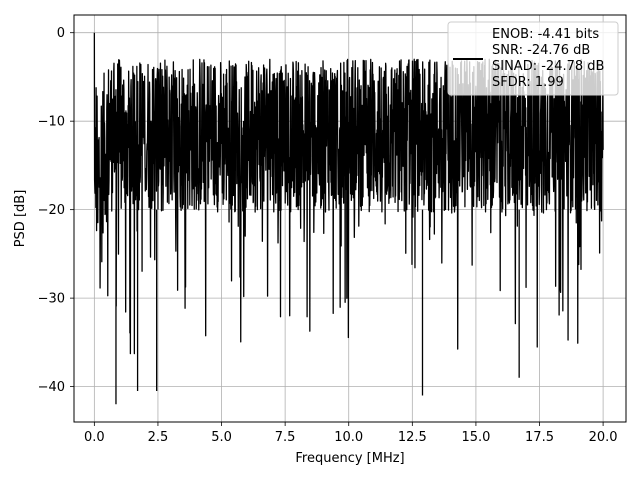 The height and width of the screenshot is (480, 640). What do you see at coordinates (348, 437) in the screenshot?
I see `x-tick-label: 10.0` at bounding box center [348, 437].